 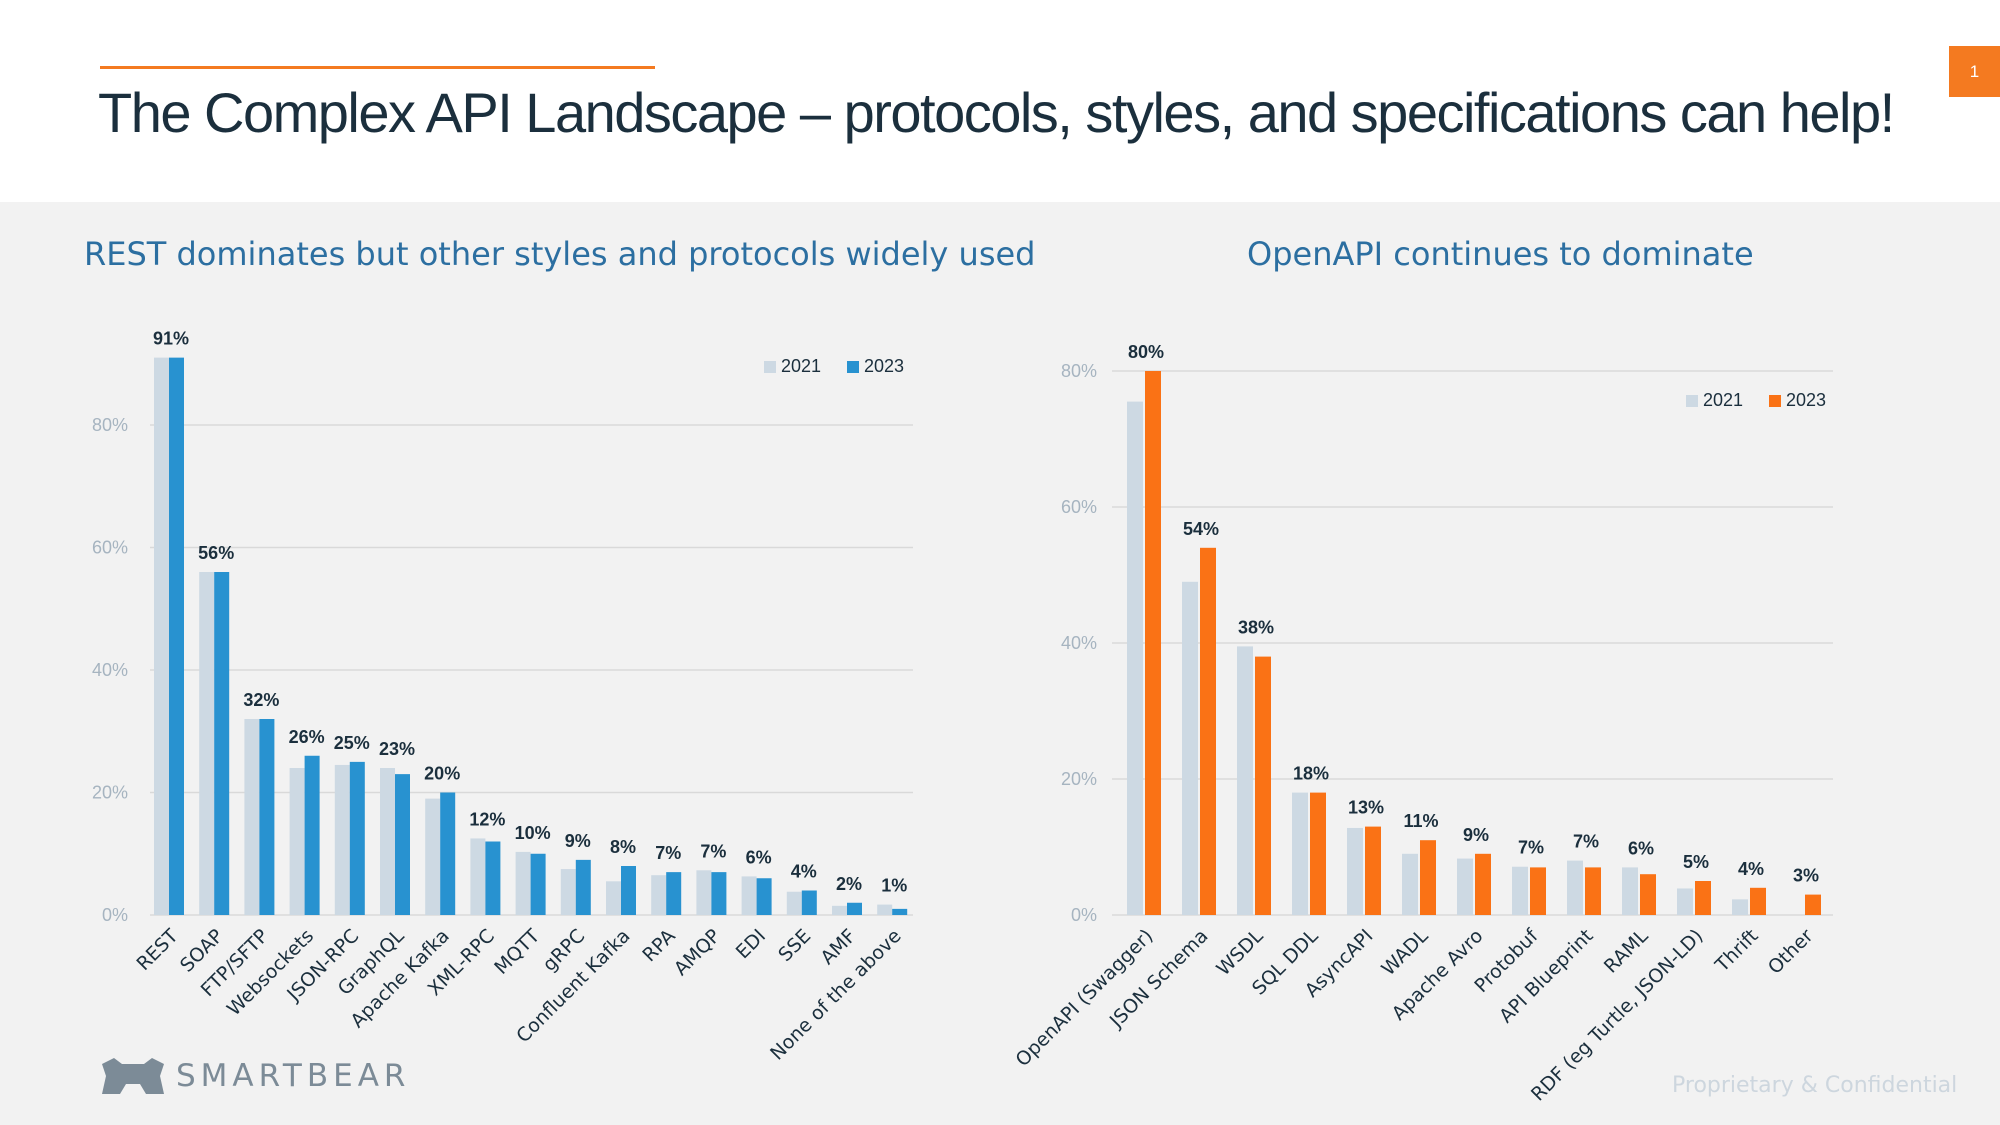 I want to click on x-category-label: Thrift, so click(x=1737, y=951).